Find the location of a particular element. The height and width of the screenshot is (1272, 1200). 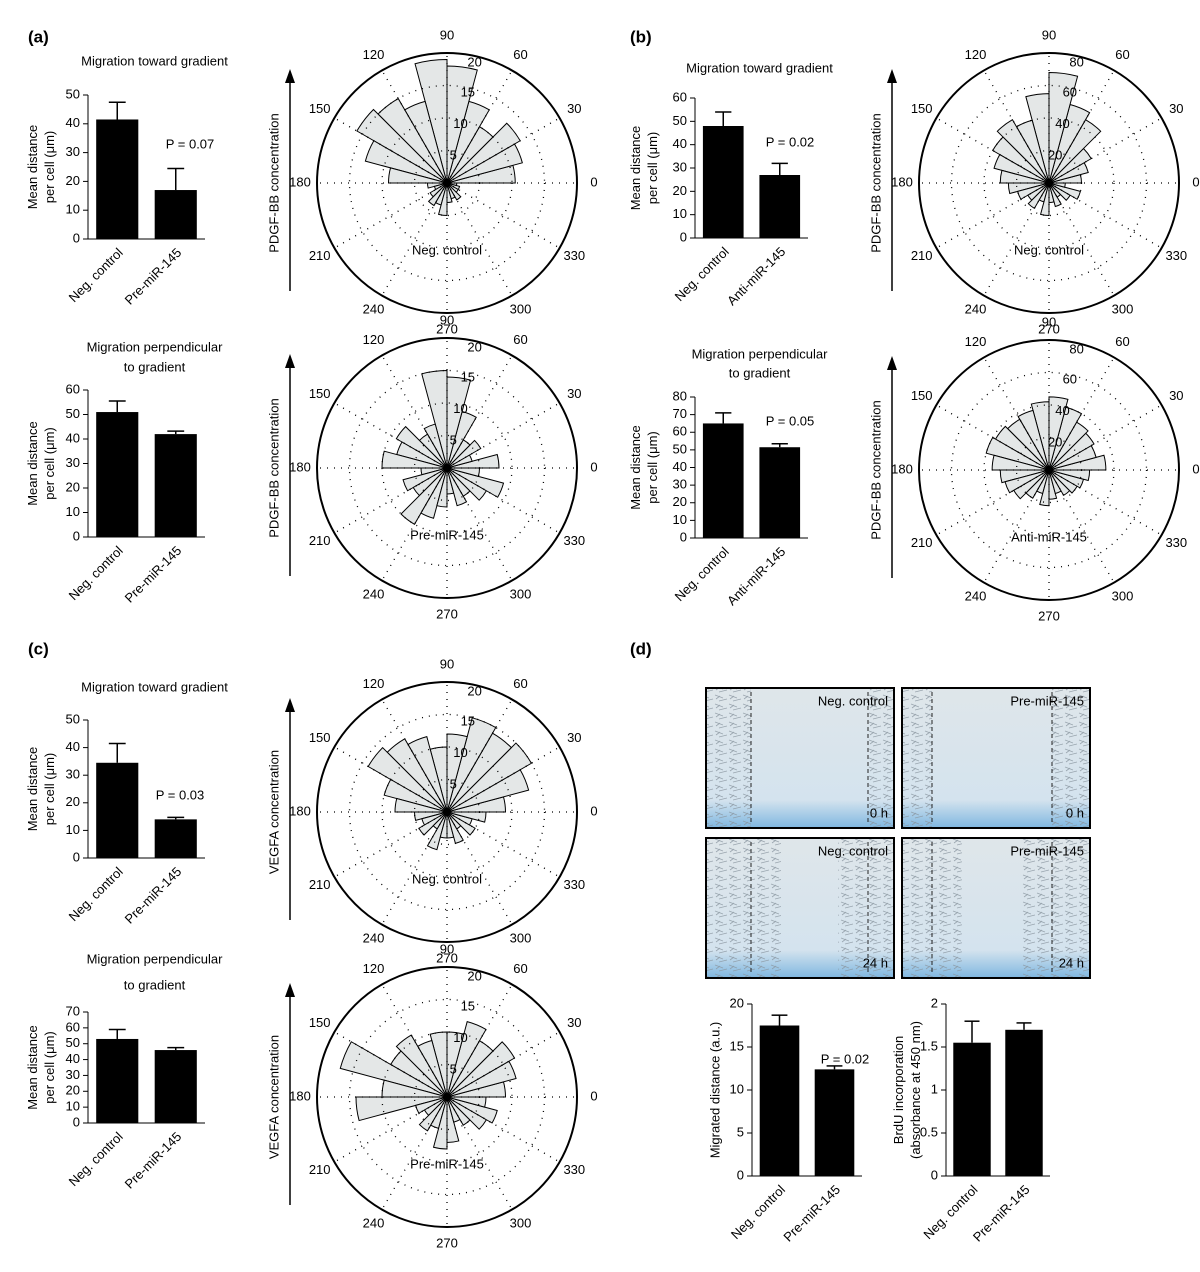

r-tick-label: 15 is located at coordinates (468, 720).